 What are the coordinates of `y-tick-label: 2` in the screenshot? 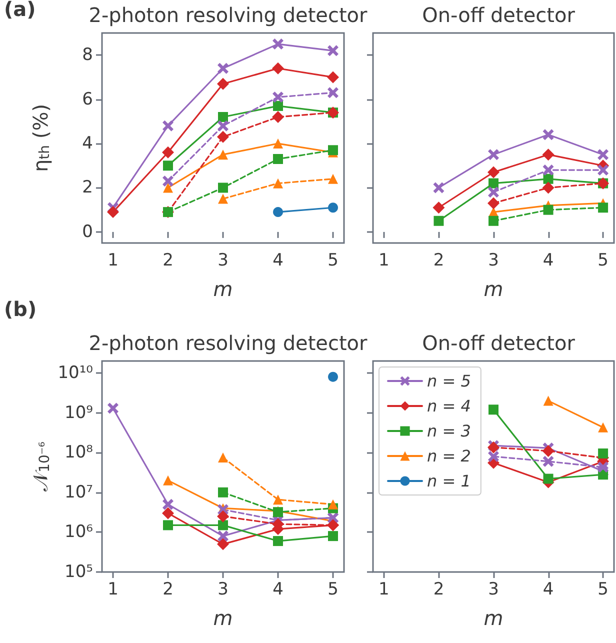 It's located at (87, 188).